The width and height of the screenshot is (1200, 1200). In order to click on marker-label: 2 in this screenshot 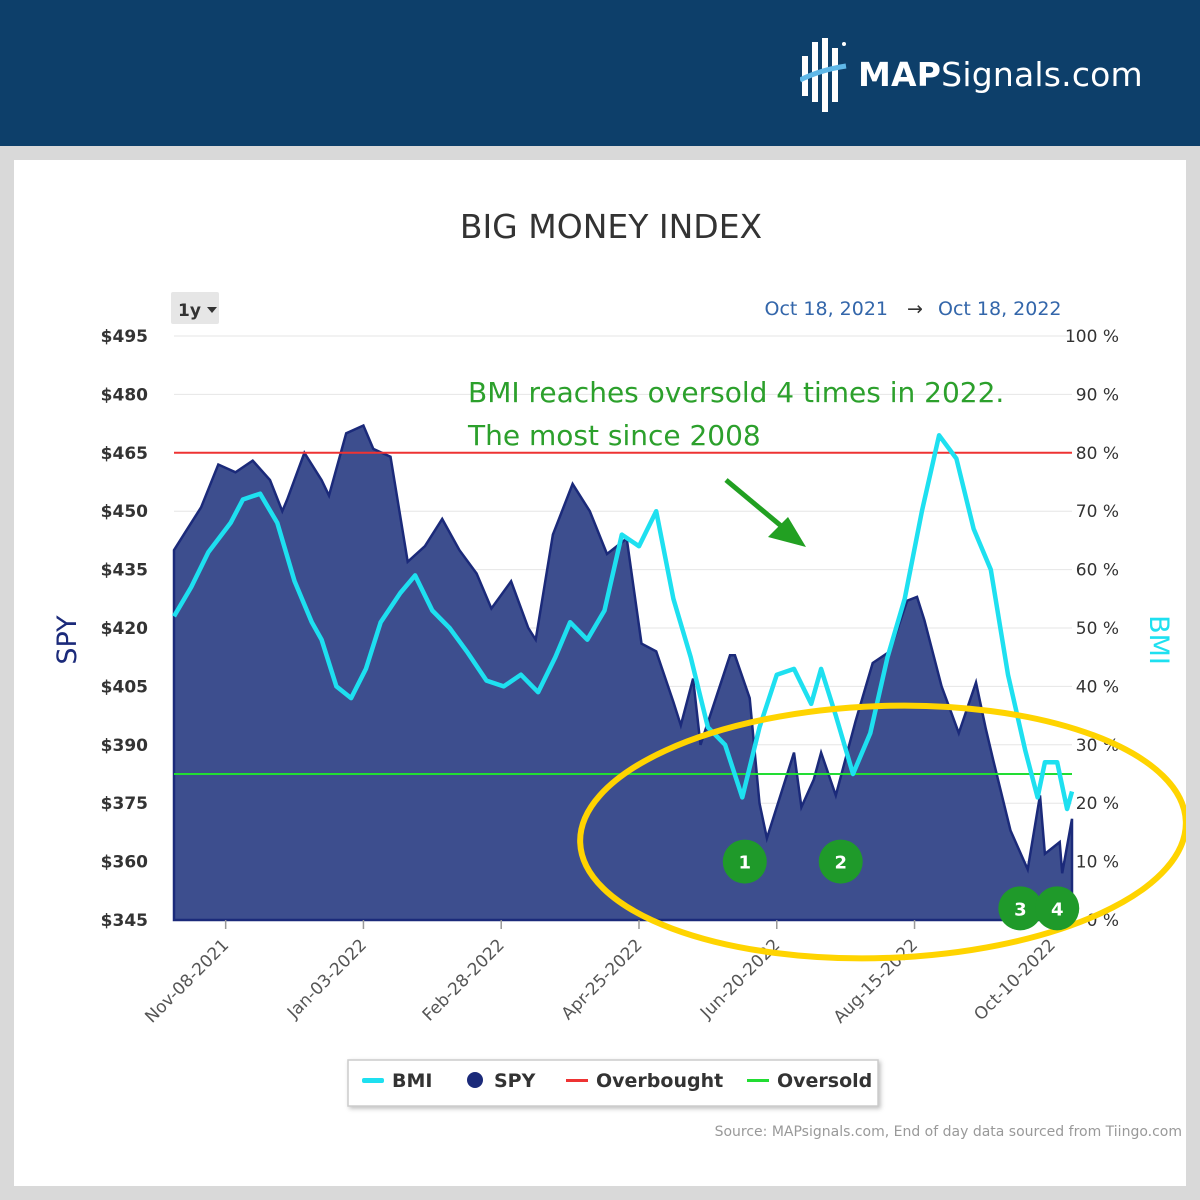, I will do `click(840, 863)`.